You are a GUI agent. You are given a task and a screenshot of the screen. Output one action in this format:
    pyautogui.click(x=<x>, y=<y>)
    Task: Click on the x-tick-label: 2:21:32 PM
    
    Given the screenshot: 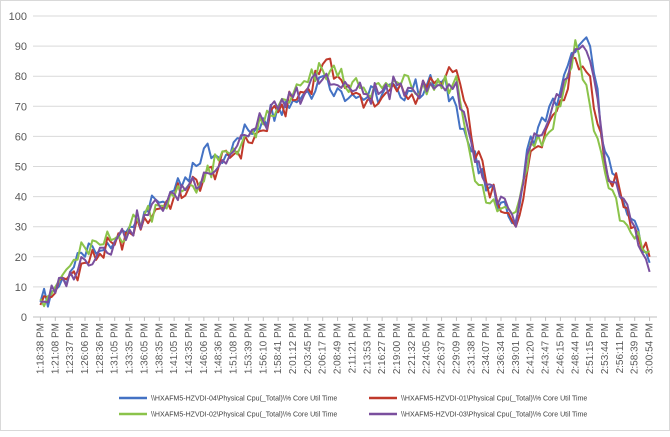 What is the action you would take?
    pyautogui.click(x=412, y=348)
    